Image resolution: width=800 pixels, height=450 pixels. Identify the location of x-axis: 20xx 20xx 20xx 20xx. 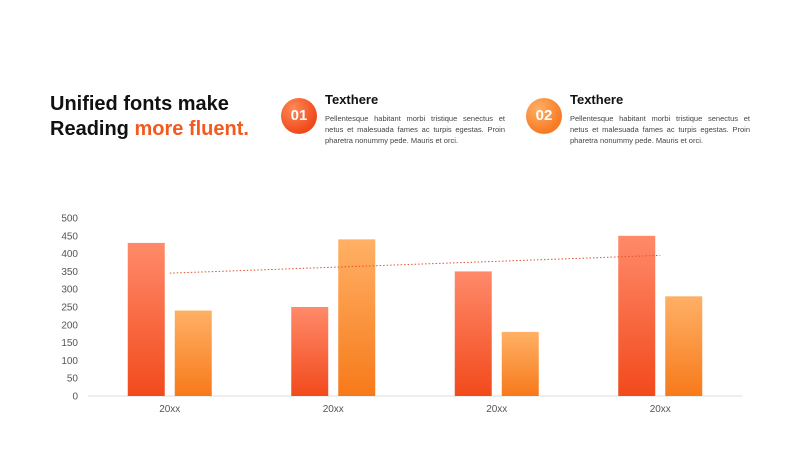
(415, 409).